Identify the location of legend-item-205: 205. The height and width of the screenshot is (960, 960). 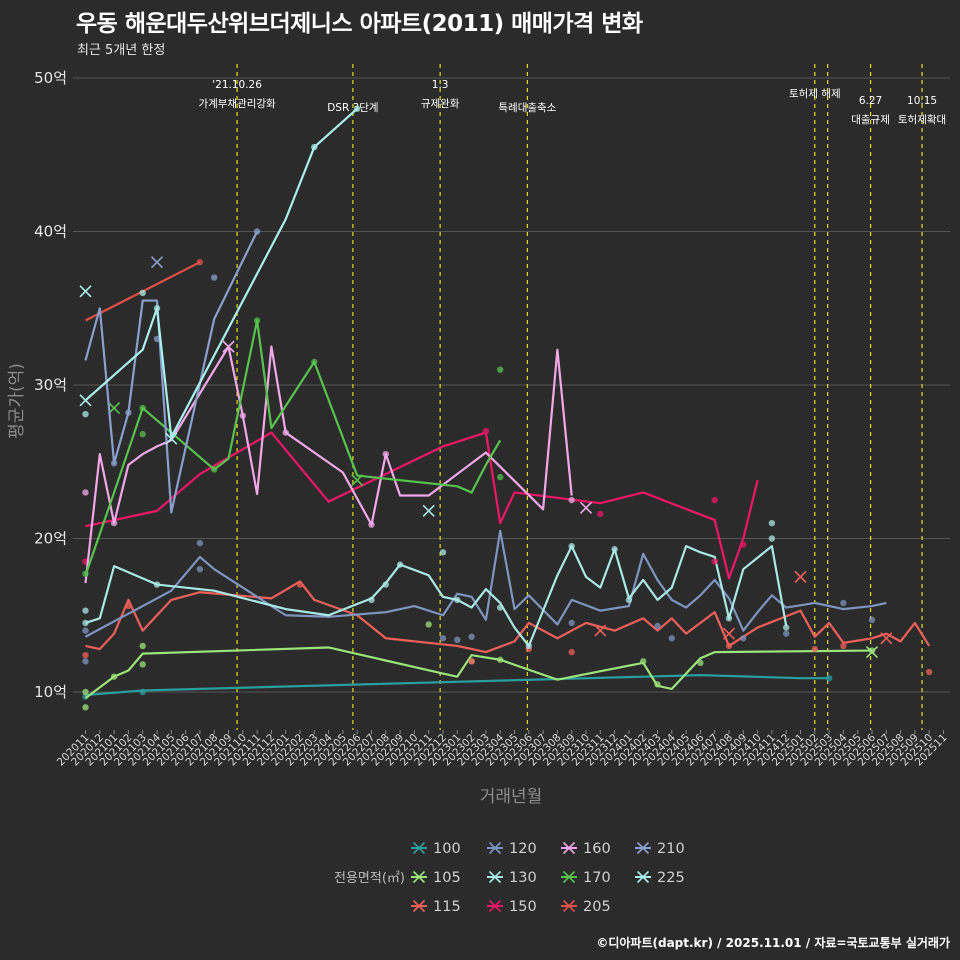
(586, 907).